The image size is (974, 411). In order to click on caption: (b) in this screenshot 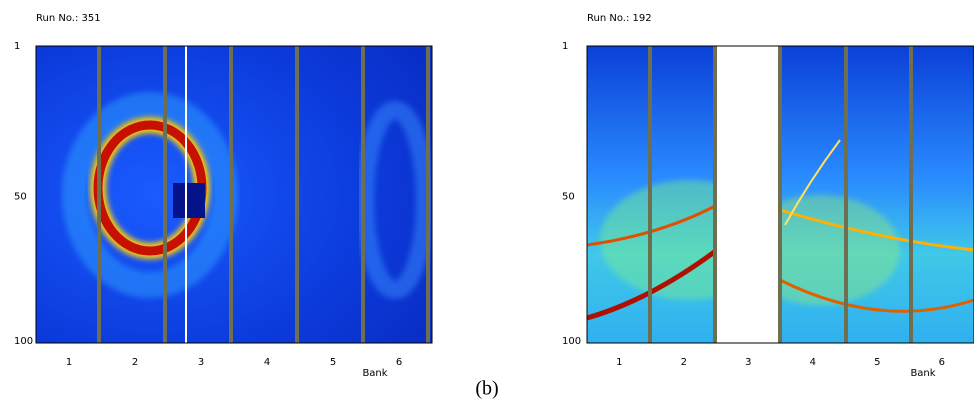, I will do `click(486, 389)`.